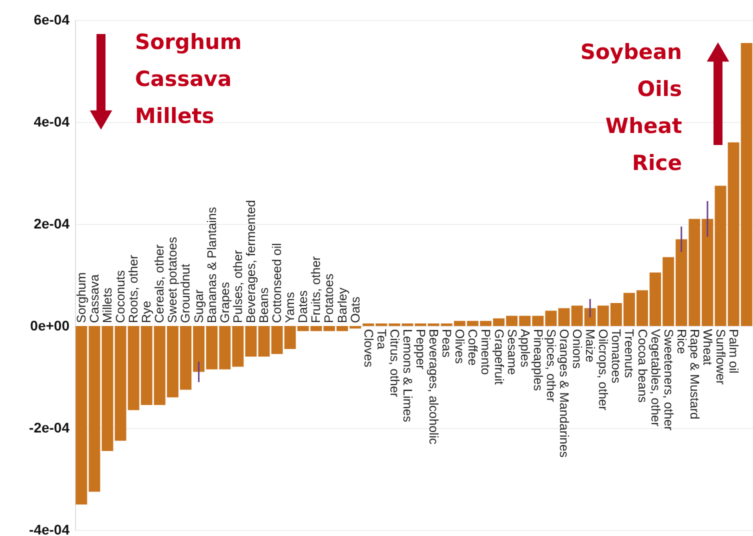 Image resolution: width=753 pixels, height=536 pixels. What do you see at coordinates (473, 347) in the screenshot?
I see `x-tick-label: Coffee` at bounding box center [473, 347].